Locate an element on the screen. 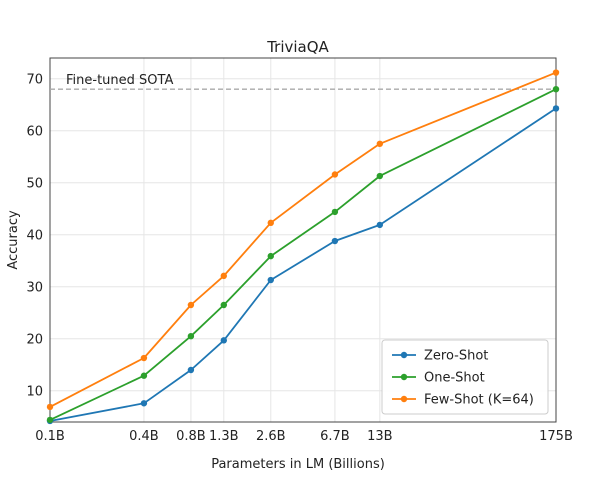 The image size is (602, 490). sota-annotation-label: Fine-tuned SOTA is located at coordinates (119, 80).